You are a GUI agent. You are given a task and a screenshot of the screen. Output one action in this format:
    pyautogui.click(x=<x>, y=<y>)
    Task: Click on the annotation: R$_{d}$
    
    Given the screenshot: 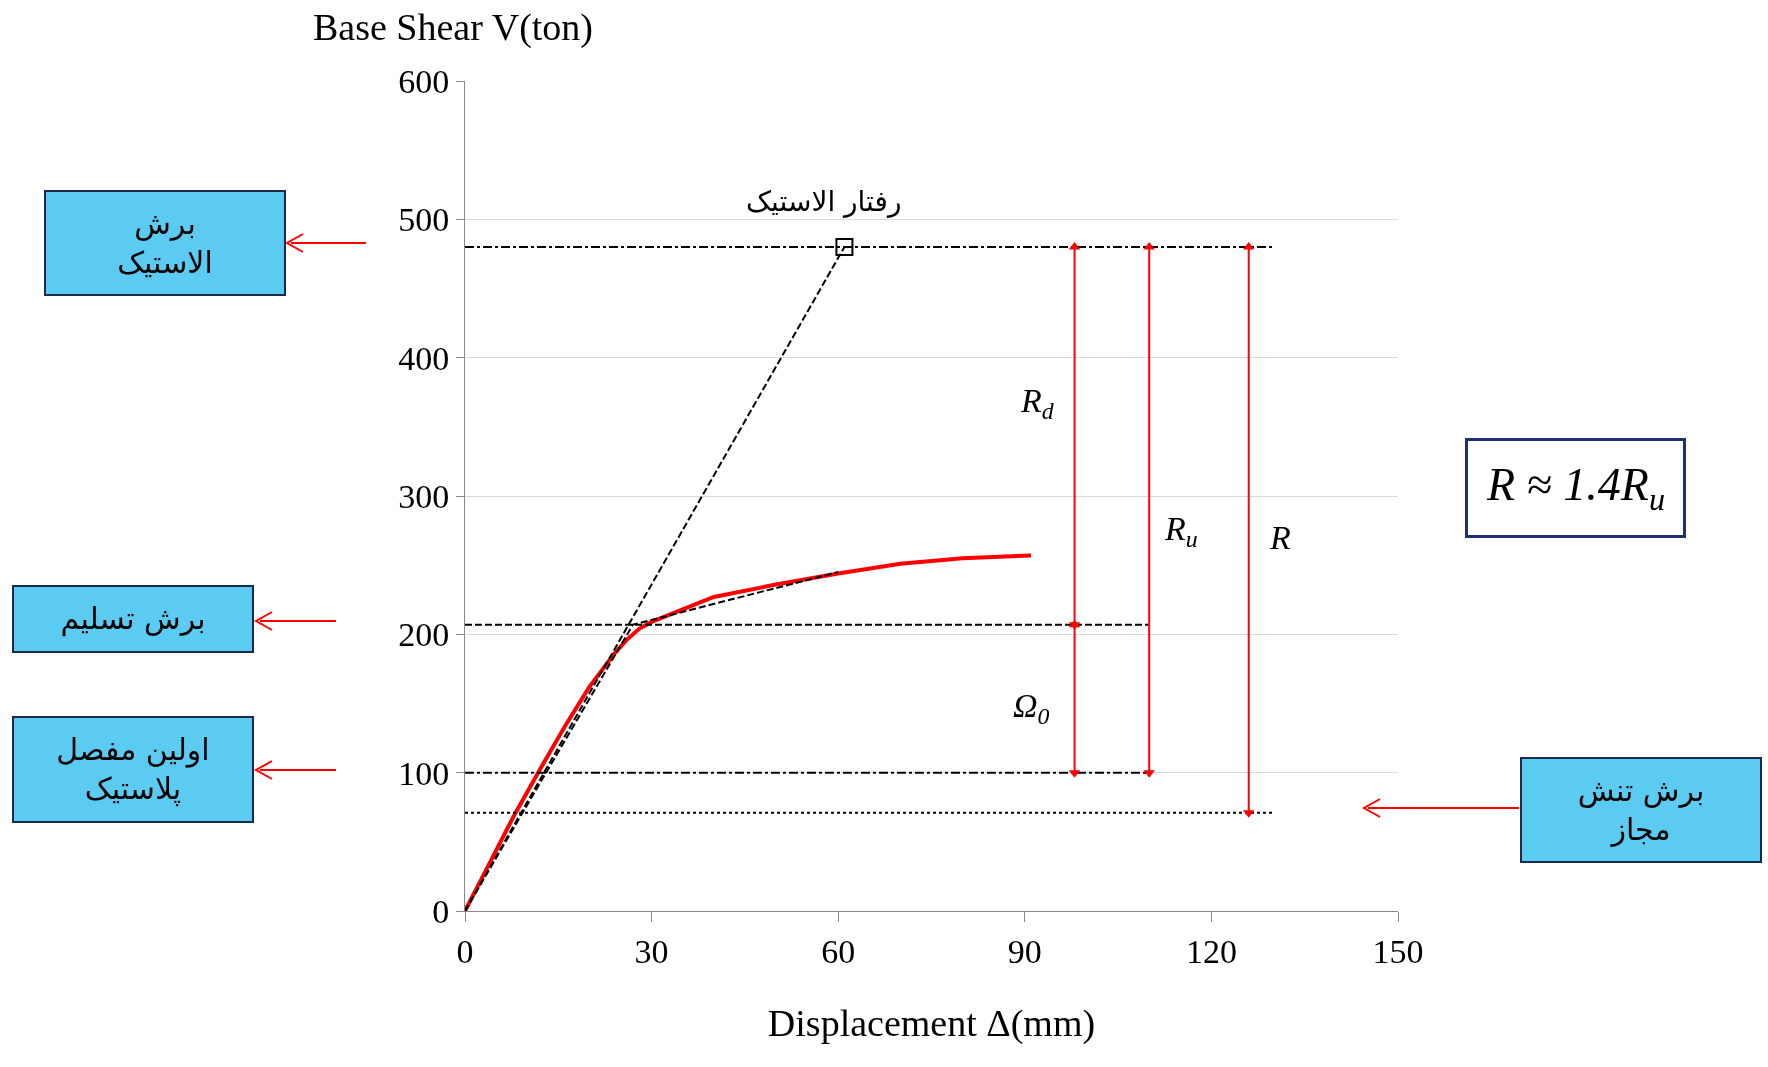 What is the action you would take?
    pyautogui.click(x=1037, y=403)
    